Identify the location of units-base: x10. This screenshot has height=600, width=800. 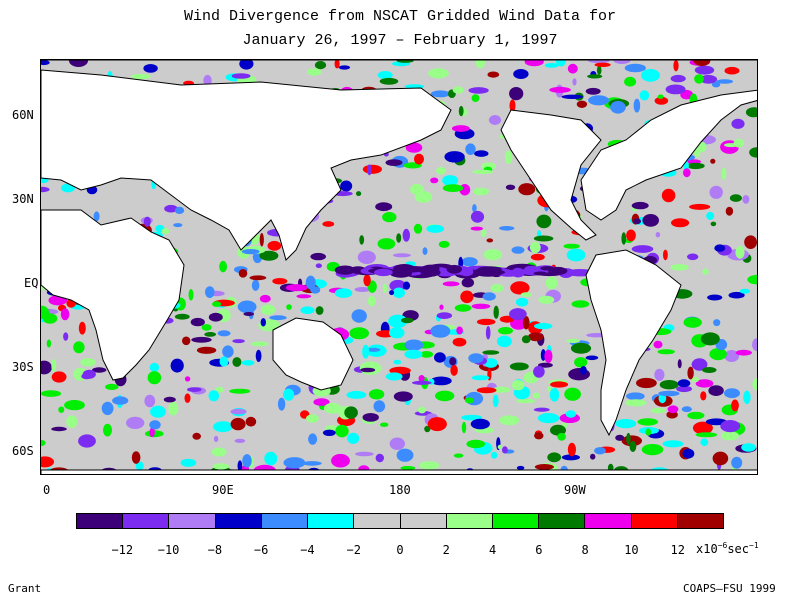
(707, 549).